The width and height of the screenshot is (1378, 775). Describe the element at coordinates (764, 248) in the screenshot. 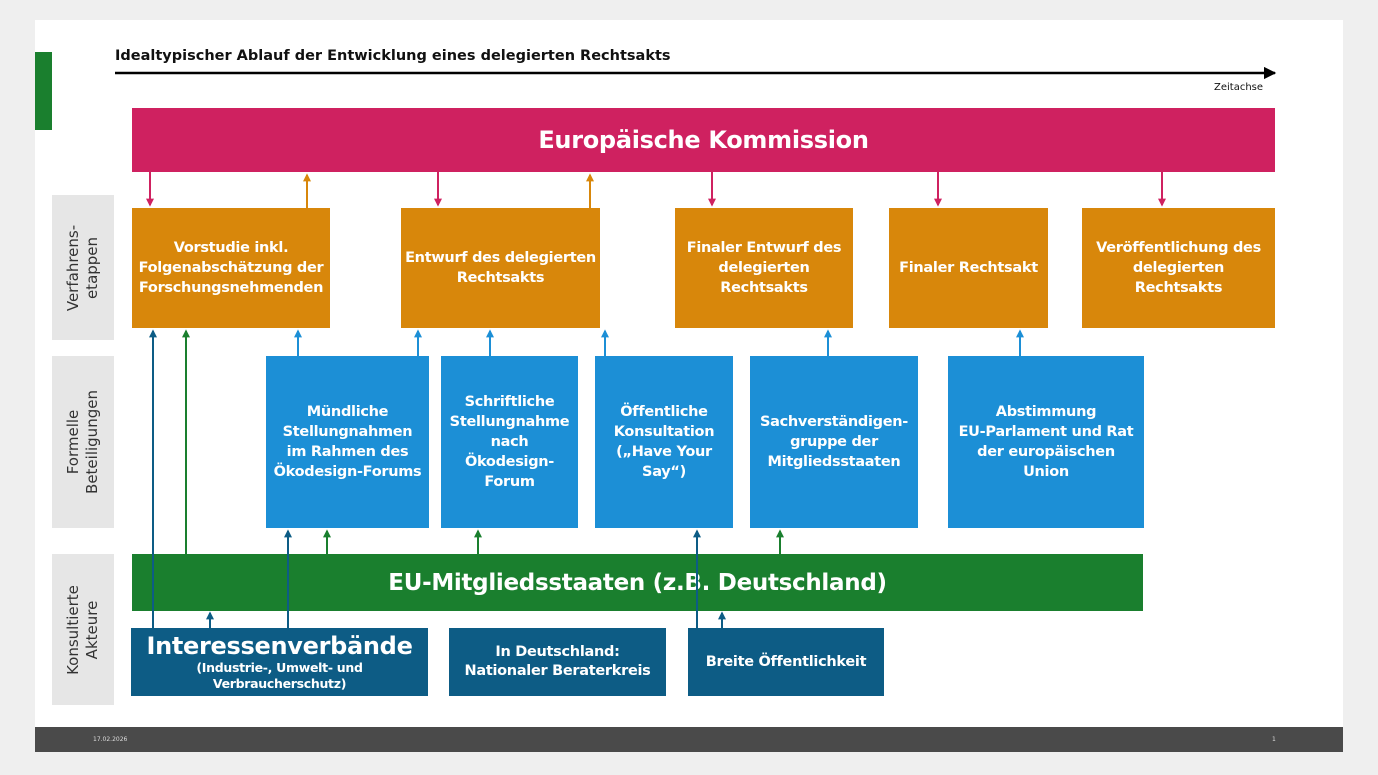

I see `text-line: Finaler Entwurf des` at that location.